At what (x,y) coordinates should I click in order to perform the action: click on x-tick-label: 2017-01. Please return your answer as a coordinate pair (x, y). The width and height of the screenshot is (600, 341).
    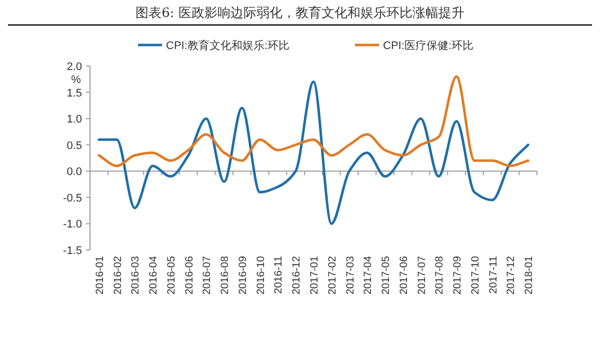
    Looking at the image, I should click on (314, 275).